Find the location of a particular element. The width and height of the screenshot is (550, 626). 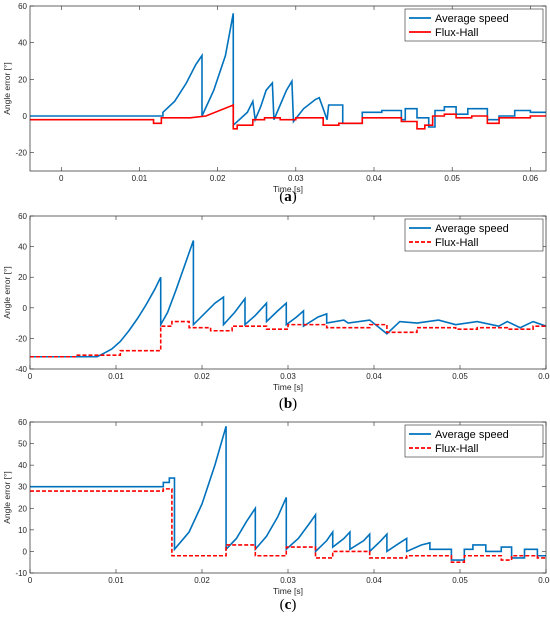

subfigure-caption: (c) is located at coordinates (288, 605).